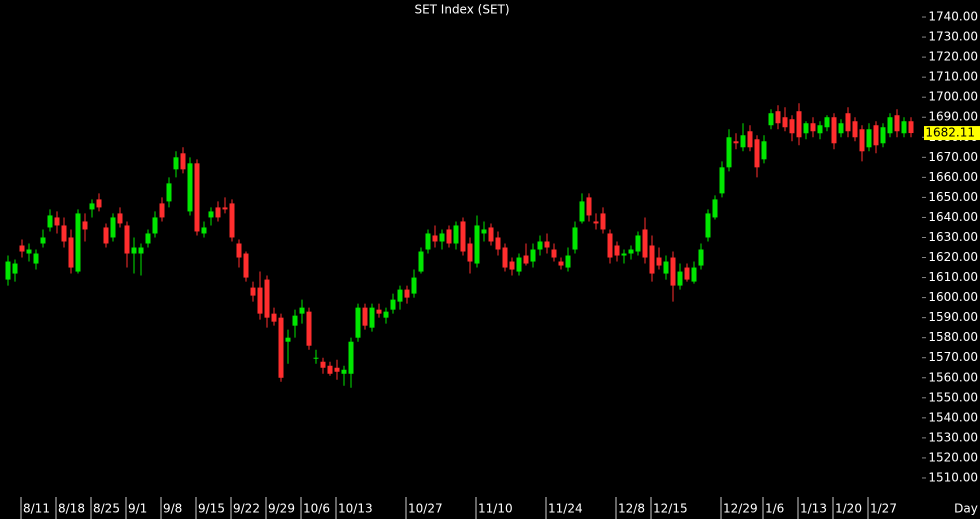 Image resolution: width=980 pixels, height=519 pixels. Describe the element at coordinates (953, 237) in the screenshot. I see `y-tick-label: 1630.00` at that location.